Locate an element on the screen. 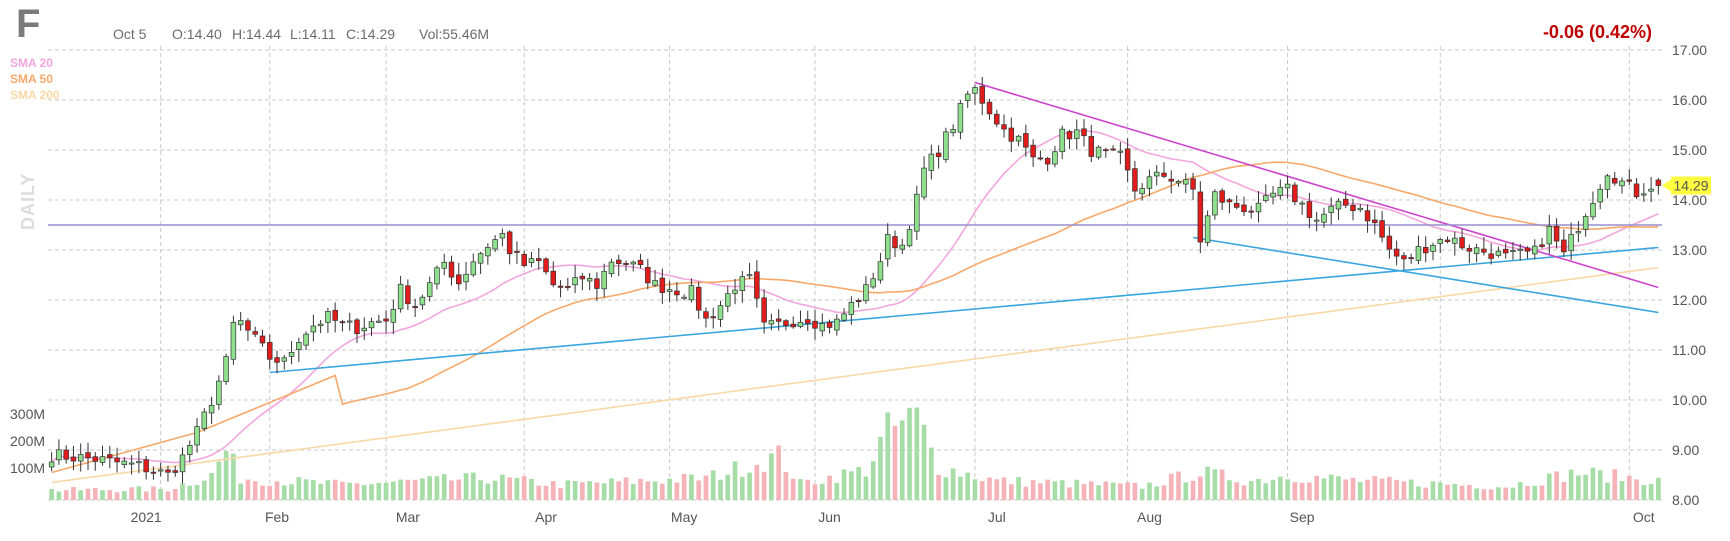 Image resolution: width=1730 pixels, height=541 pixels. x-tick-label: Sep is located at coordinates (1302, 517).